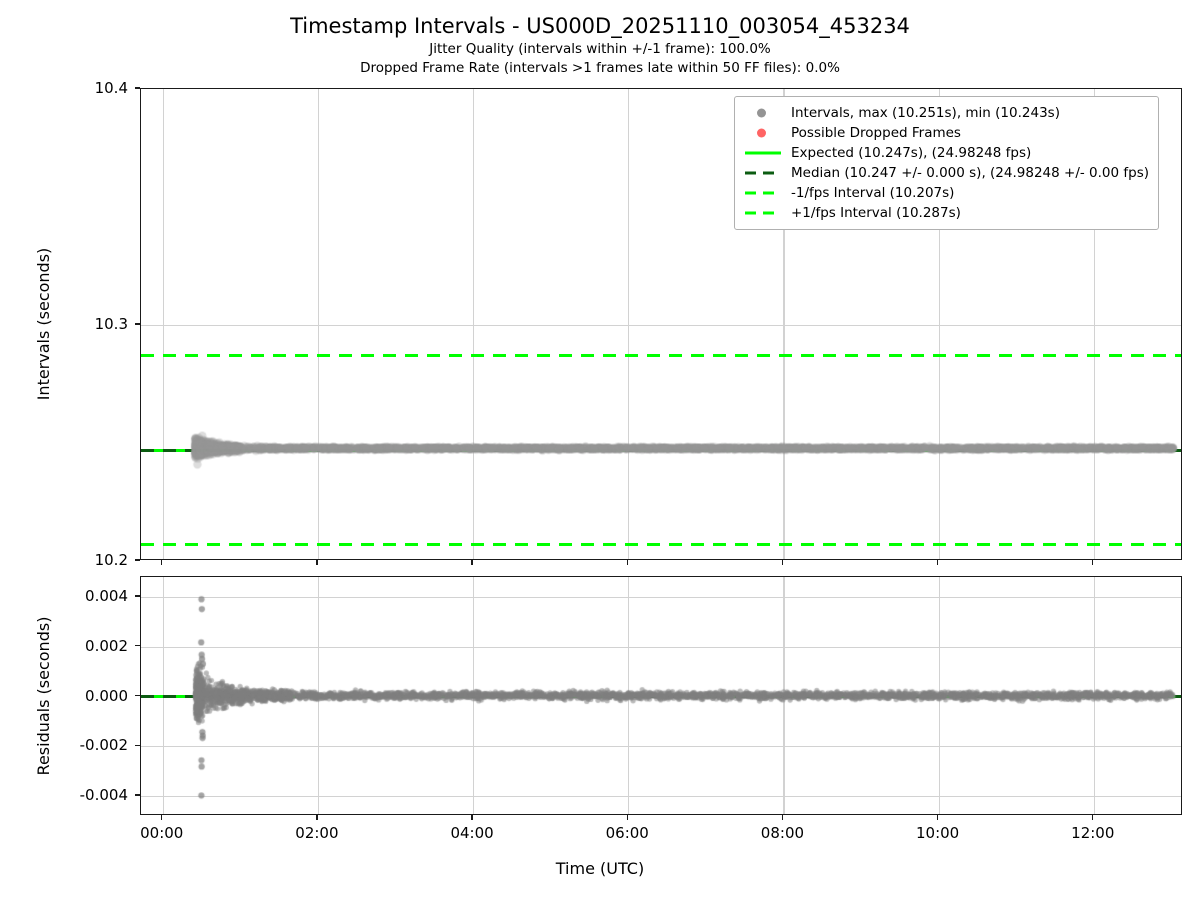 This screenshot has height=900, width=1200. What do you see at coordinates (43, 695) in the screenshot?
I see `residuals-y-axis-label: Residuals (seconds)` at bounding box center [43, 695].